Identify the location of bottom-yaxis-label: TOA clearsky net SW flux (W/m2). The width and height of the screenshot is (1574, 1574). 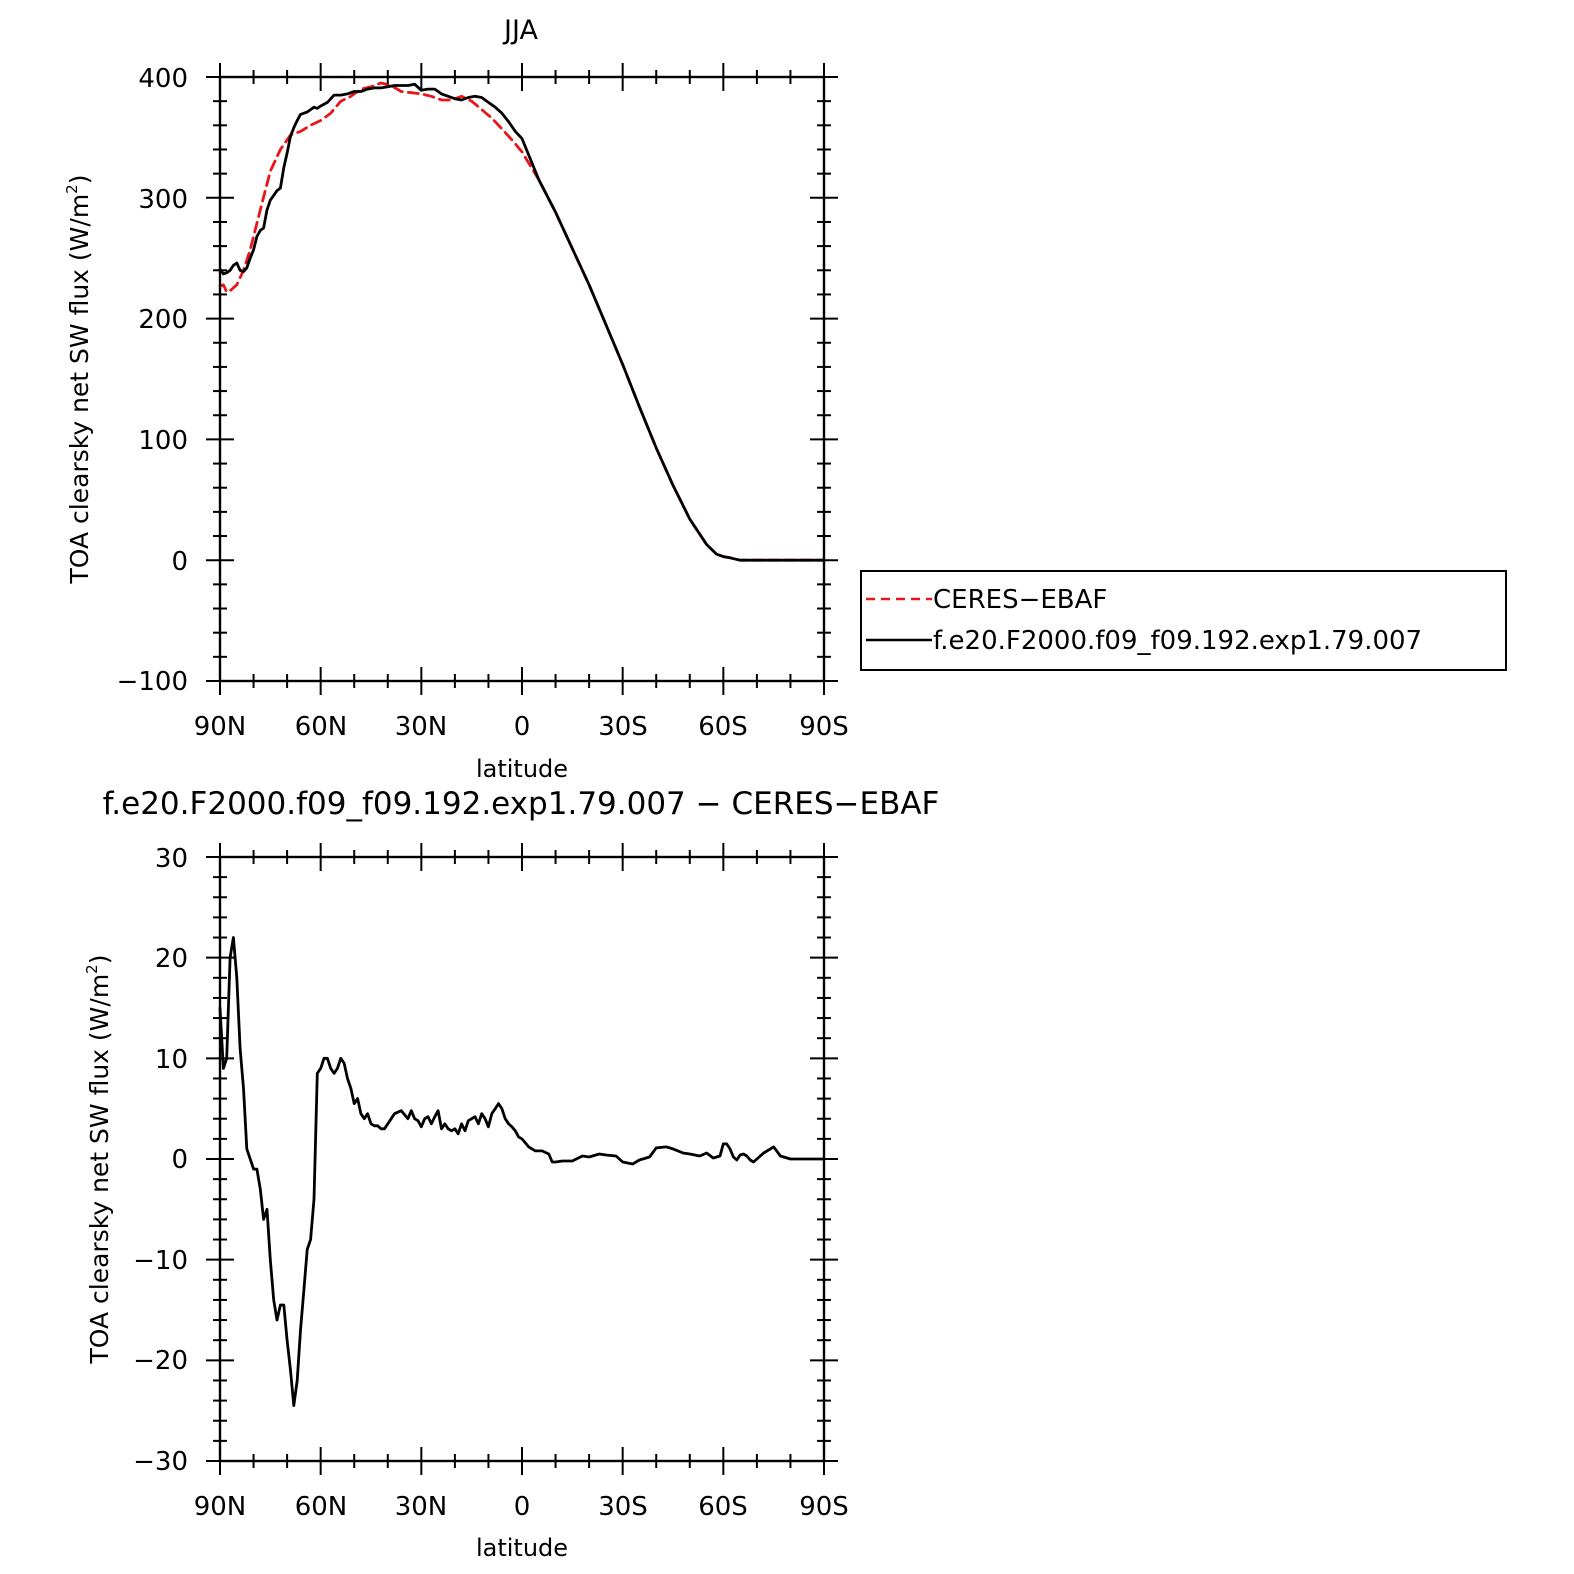
(98, 1160).